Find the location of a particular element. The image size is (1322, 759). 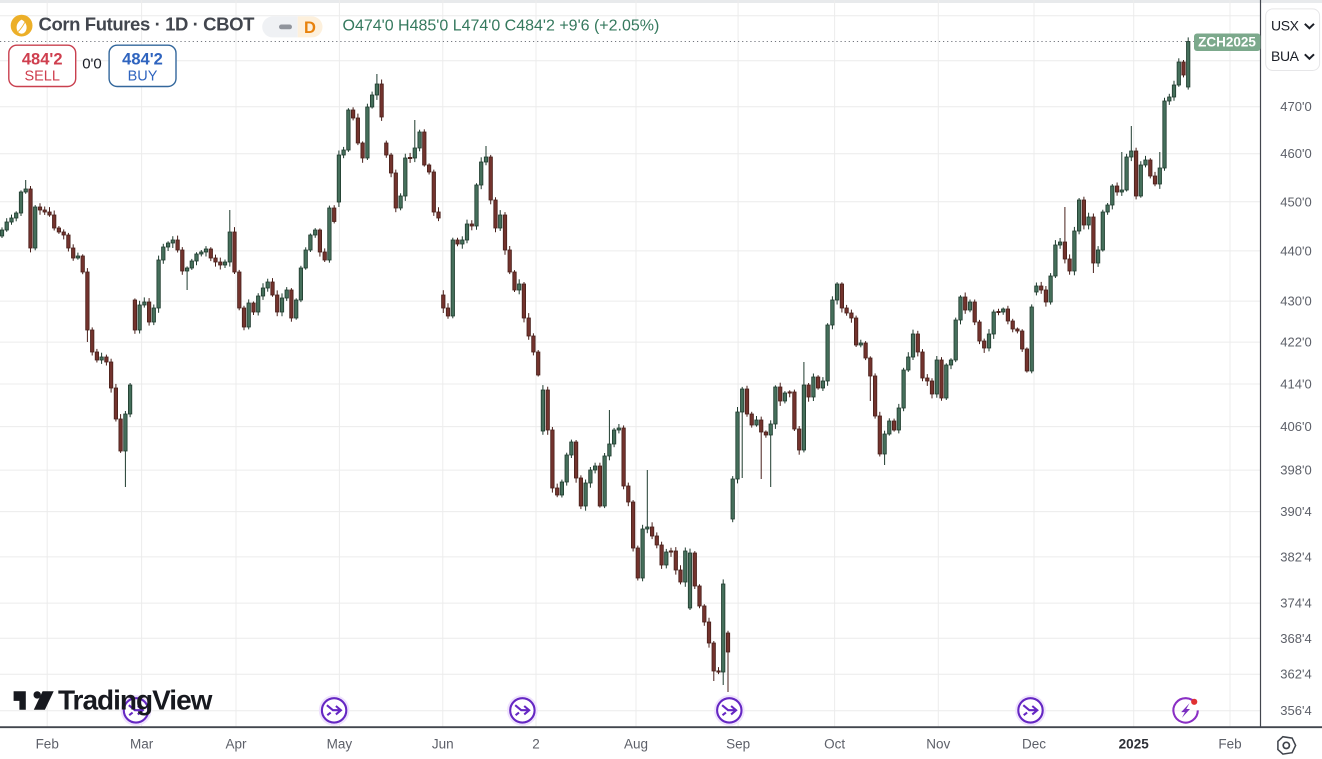

svg-text: 450'0 is located at coordinates (1295, 201).